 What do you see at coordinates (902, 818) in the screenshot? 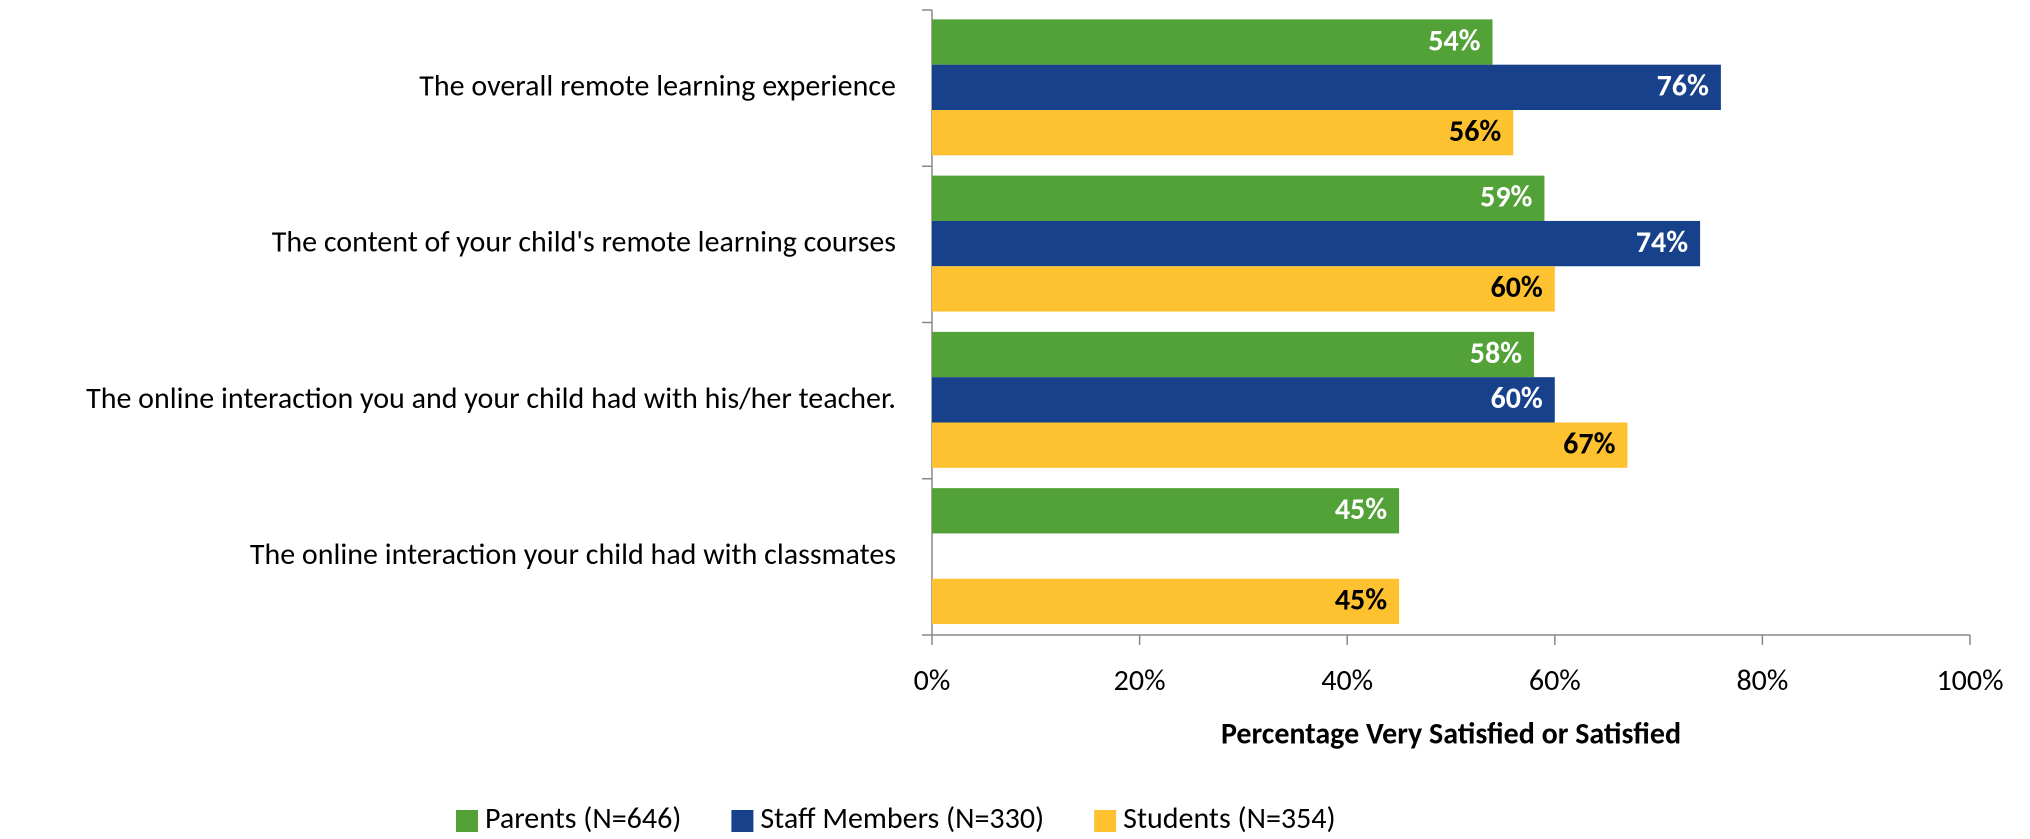
I see `legend-label: Staff Members (N=330)` at bounding box center [902, 818].